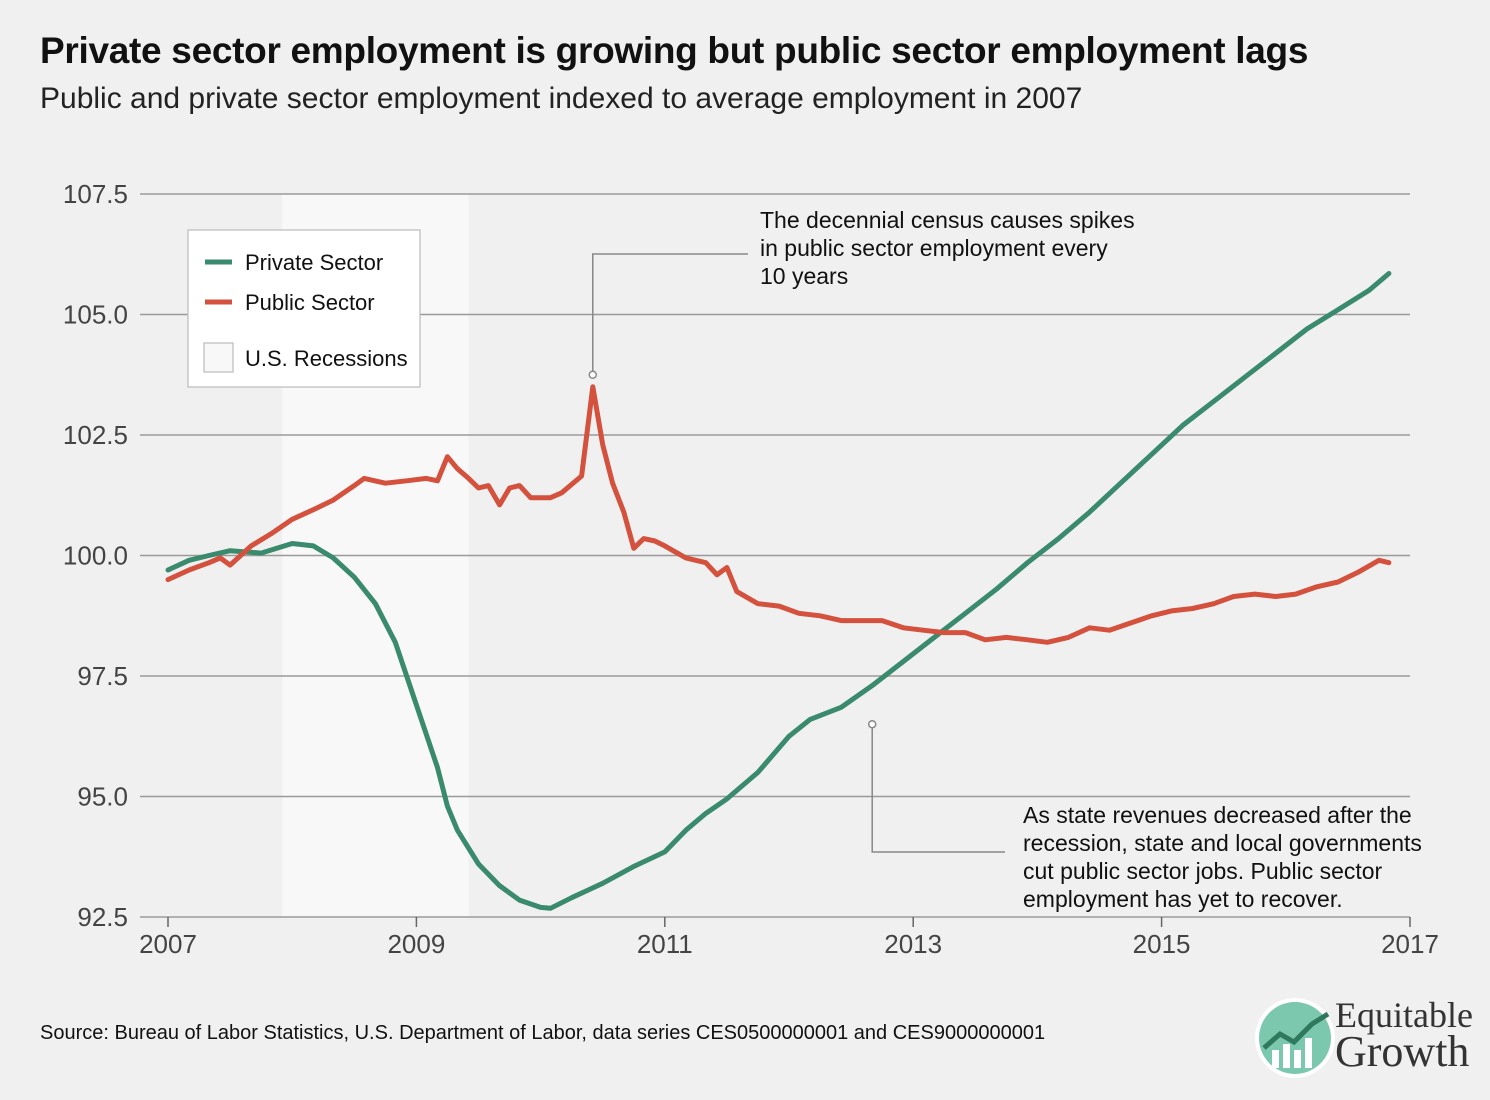 The height and width of the screenshot is (1100, 1490). I want to click on logo-mark-icon, so click(1295, 1038).